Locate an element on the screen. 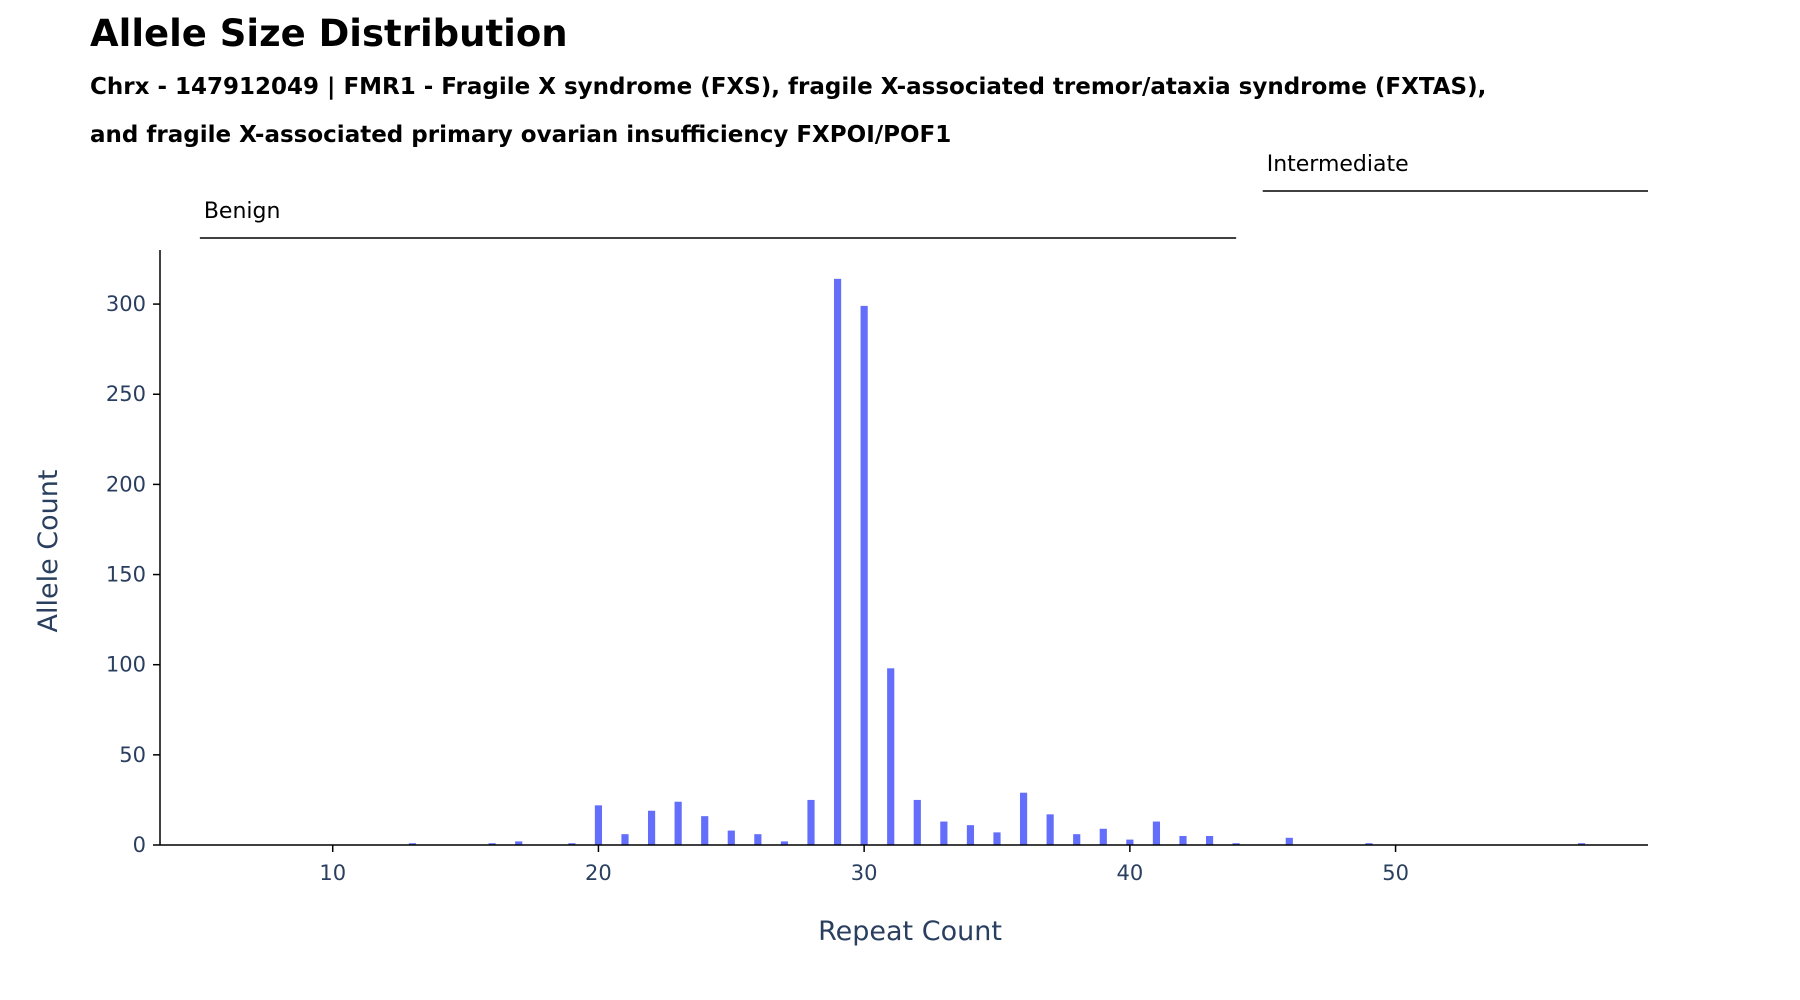 The width and height of the screenshot is (1800, 1000). y-axis-ticks: 0 50 100 150 200 250 300 is located at coordinates (133, 574).